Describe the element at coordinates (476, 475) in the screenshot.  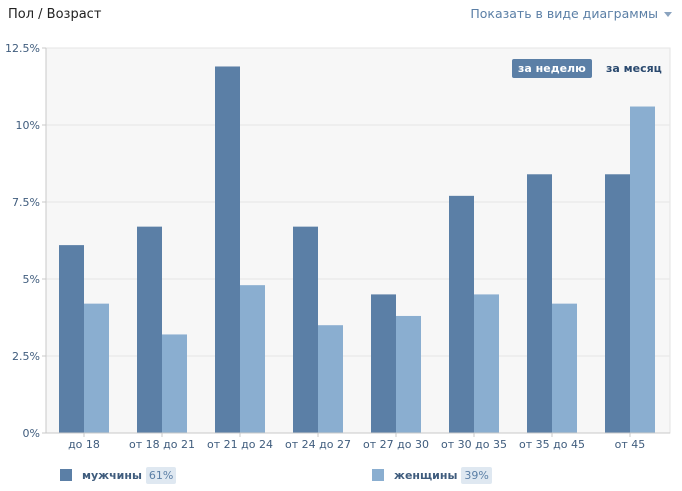
I see `legend-women-percent: 39%` at that location.